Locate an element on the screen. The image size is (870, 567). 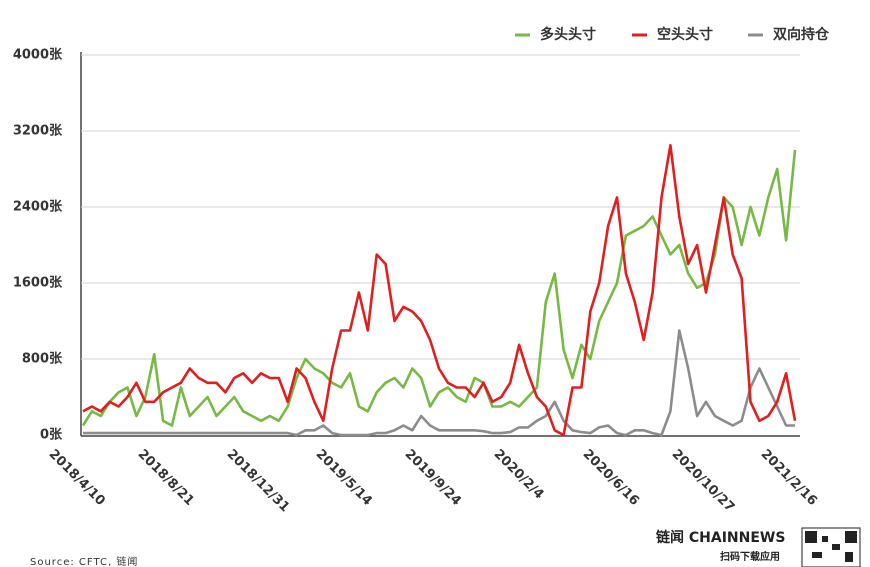
legend-label: 空头头寸 is located at coordinates (685, 34).